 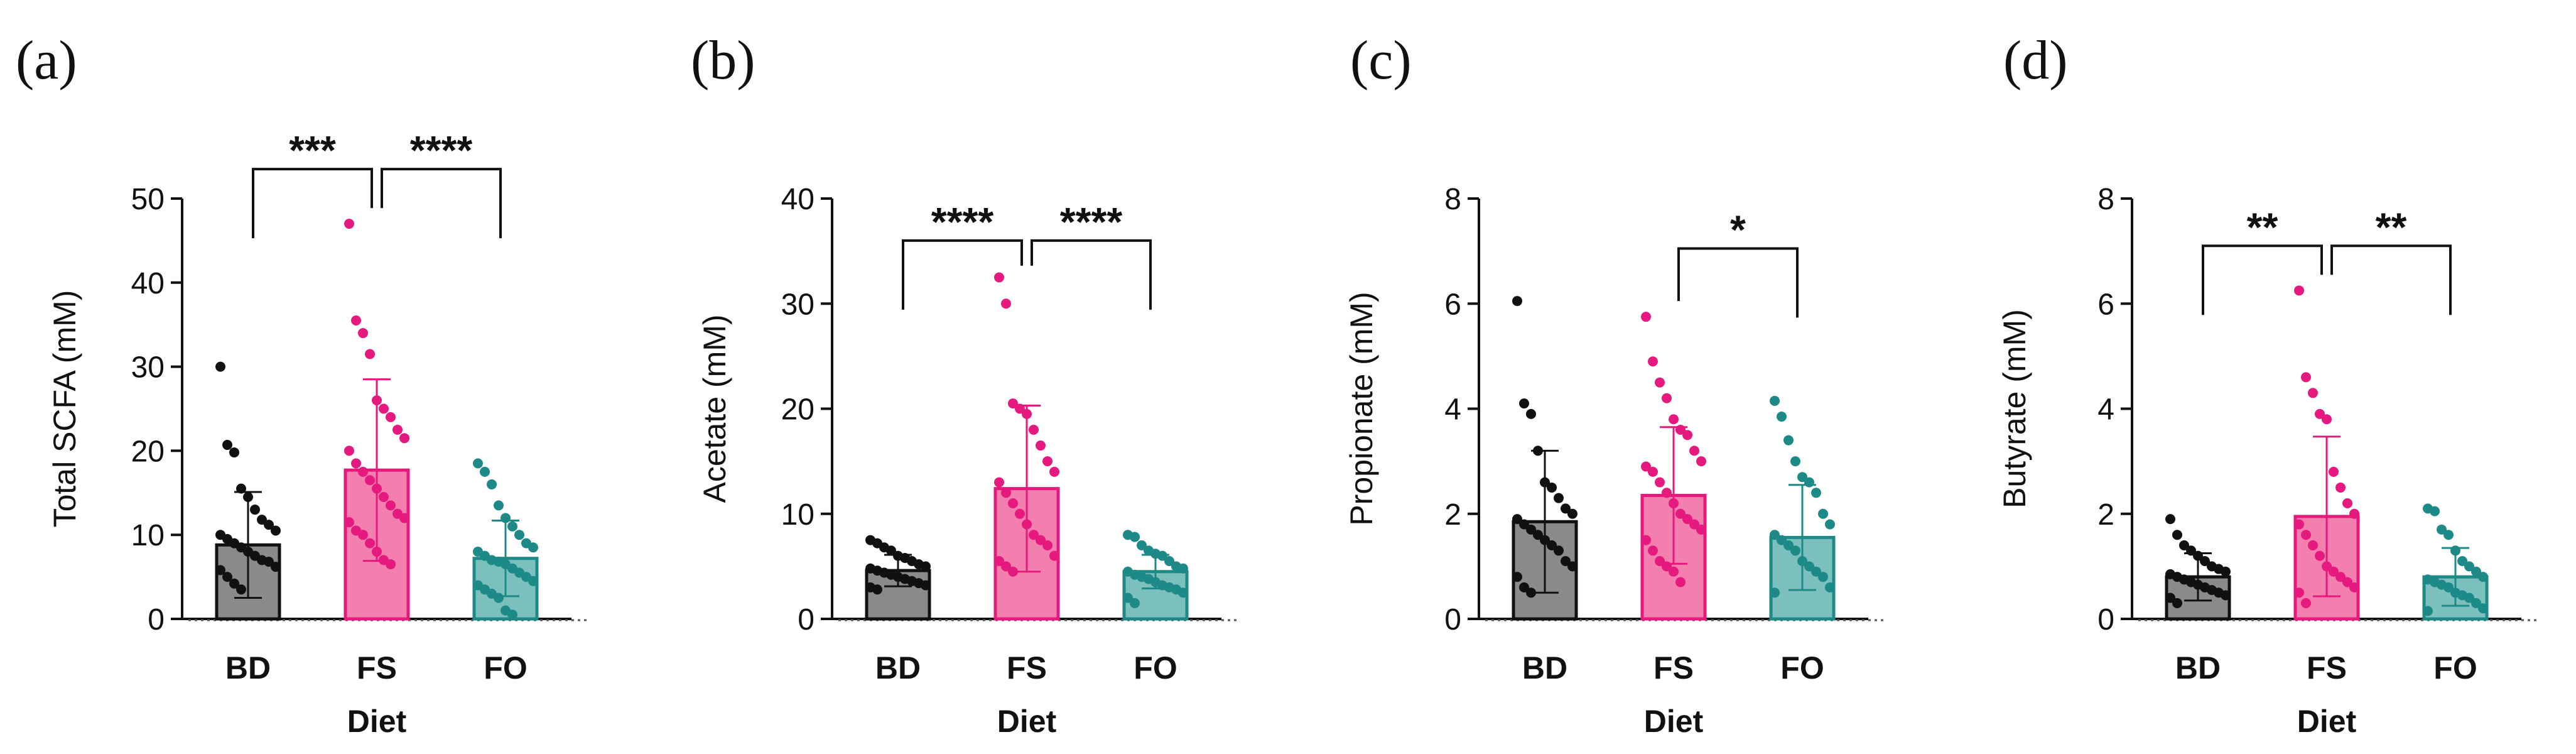 I want to click on significance-label: **, so click(x=2392, y=226).